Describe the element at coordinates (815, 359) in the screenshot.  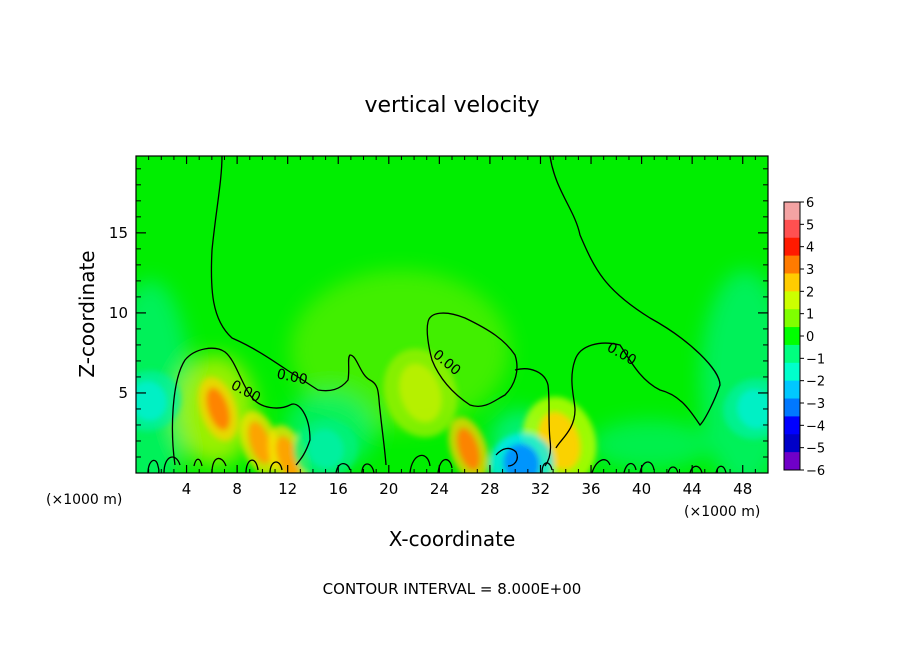
I see `colorbar-label: −1` at that location.